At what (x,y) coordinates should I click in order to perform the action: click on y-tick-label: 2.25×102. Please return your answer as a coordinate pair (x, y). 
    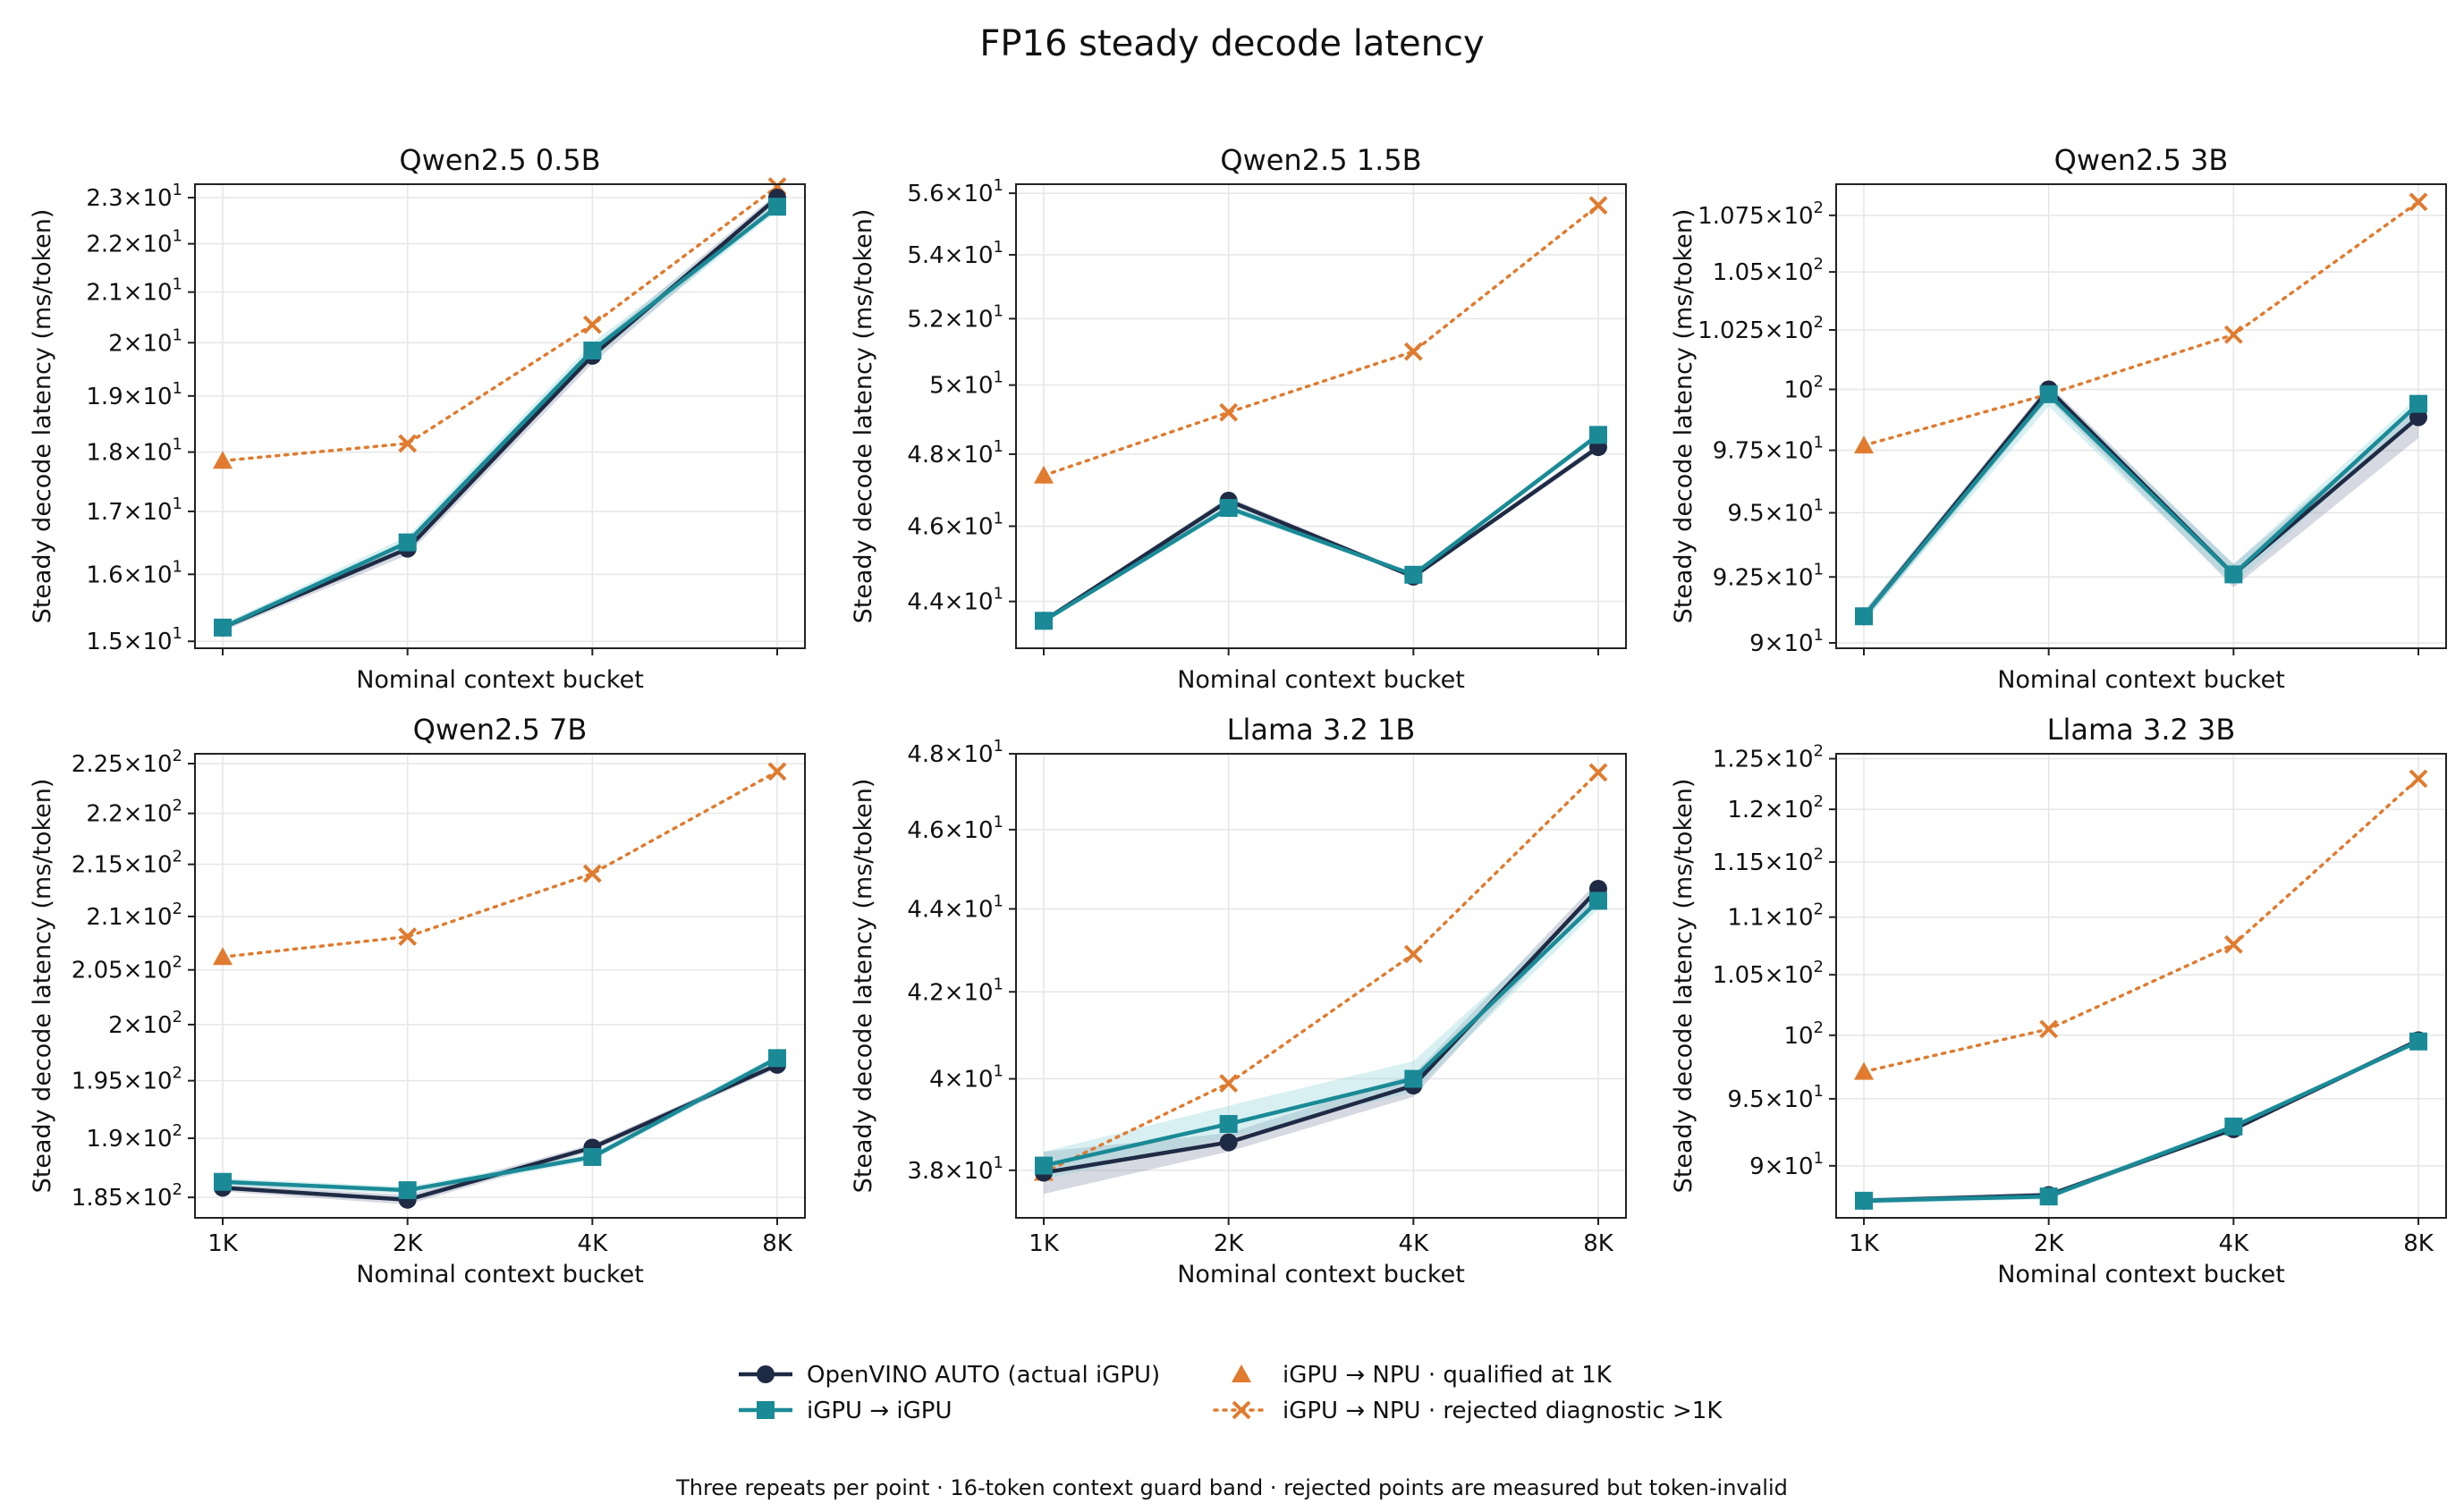
    Looking at the image, I should click on (127, 763).